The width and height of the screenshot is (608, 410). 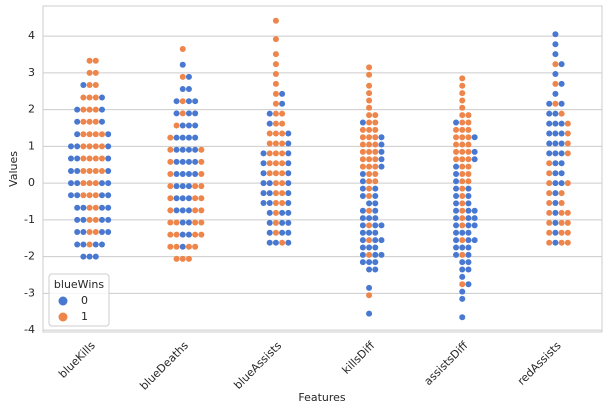 I want to click on x-tick-label: killsDiff, so click(x=359, y=358).